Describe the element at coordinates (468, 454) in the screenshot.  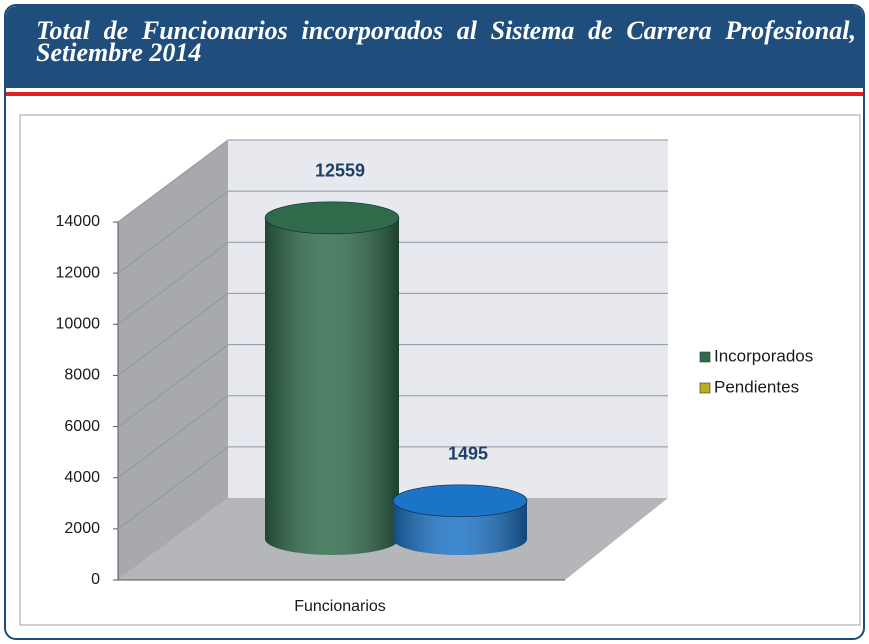
I see `data-label: 1495` at that location.